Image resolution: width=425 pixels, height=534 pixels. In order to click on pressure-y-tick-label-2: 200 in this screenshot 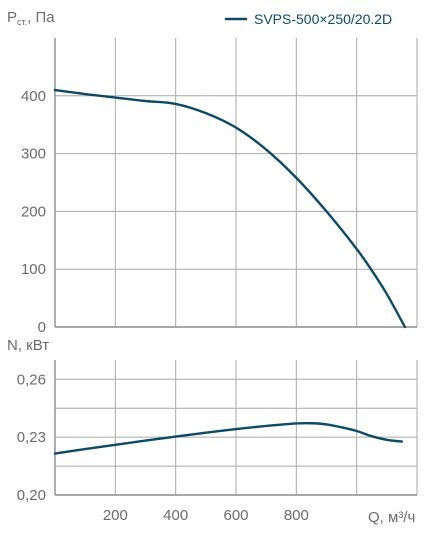, I will do `click(33, 211)`.